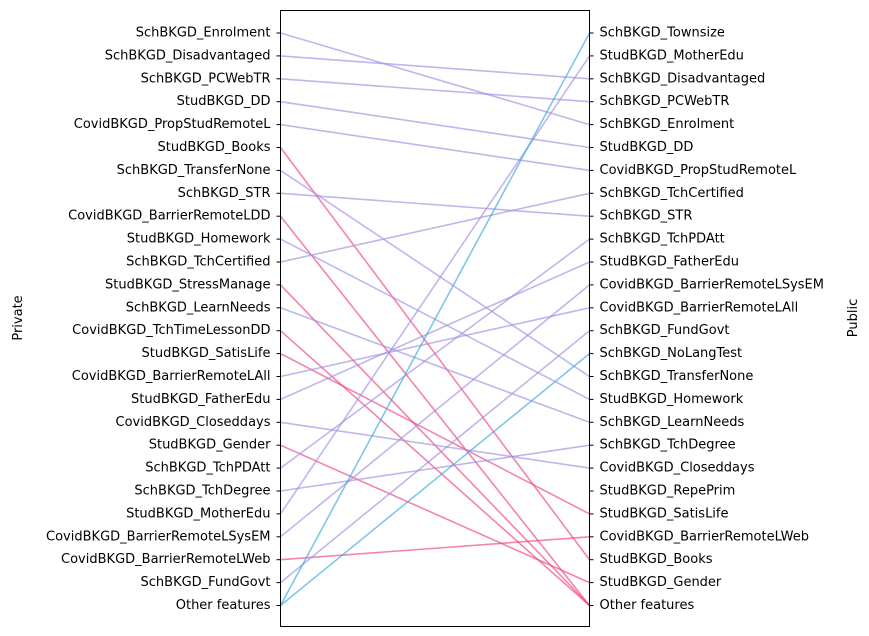 The image size is (869, 636). I want to click on right-tick-label: SchBKGD_Enrolment, so click(667, 124).